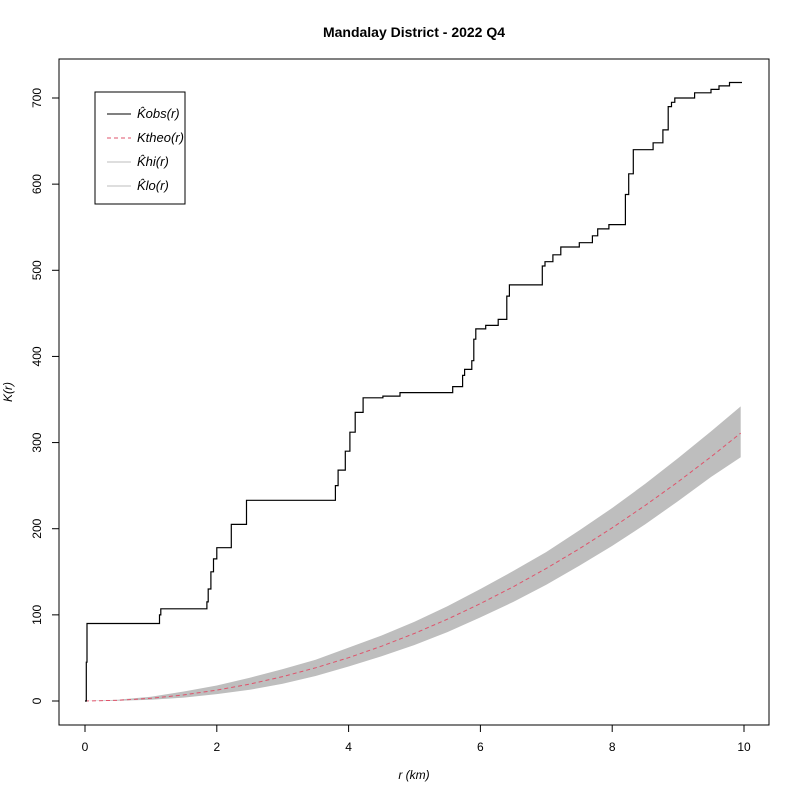 This screenshot has height=800, width=800. Describe the element at coordinates (37, 528) in the screenshot. I see `y-tick-label: 200` at that location.